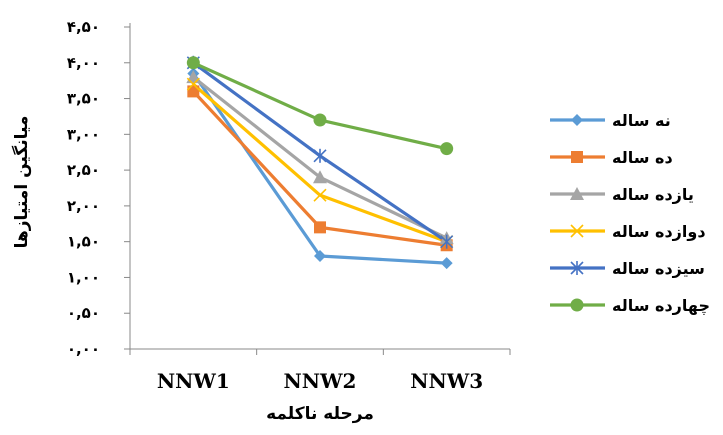 This screenshot has width=723, height=435. Describe the element at coordinates (83, 63) in the screenshot. I see `y-tick-label: ۴,۰۰` at that location.